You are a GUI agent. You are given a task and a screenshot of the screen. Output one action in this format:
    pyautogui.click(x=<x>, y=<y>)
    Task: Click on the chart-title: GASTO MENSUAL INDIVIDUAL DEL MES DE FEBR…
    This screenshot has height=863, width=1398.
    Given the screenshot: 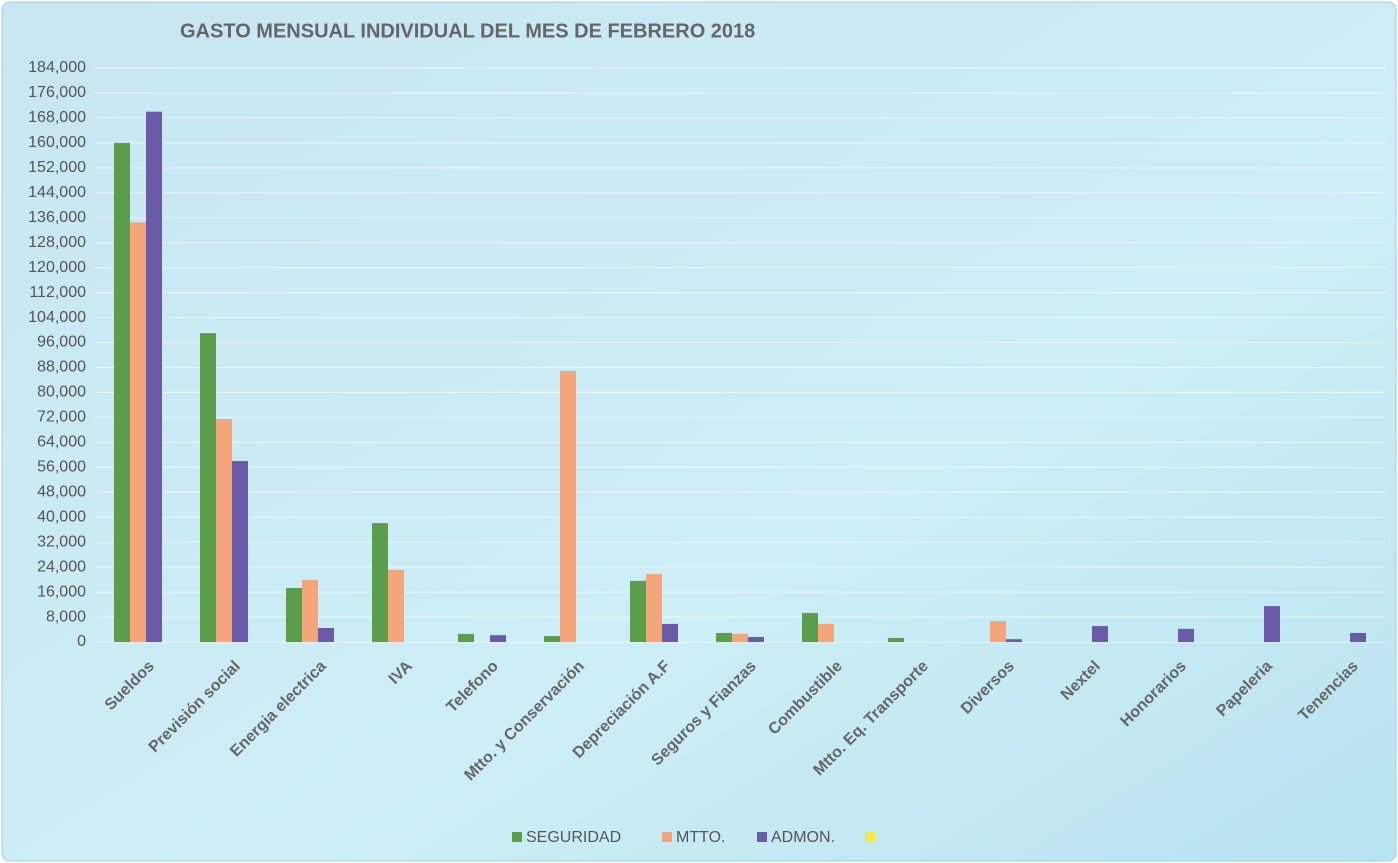 What is the action you would take?
    pyautogui.click(x=467, y=31)
    